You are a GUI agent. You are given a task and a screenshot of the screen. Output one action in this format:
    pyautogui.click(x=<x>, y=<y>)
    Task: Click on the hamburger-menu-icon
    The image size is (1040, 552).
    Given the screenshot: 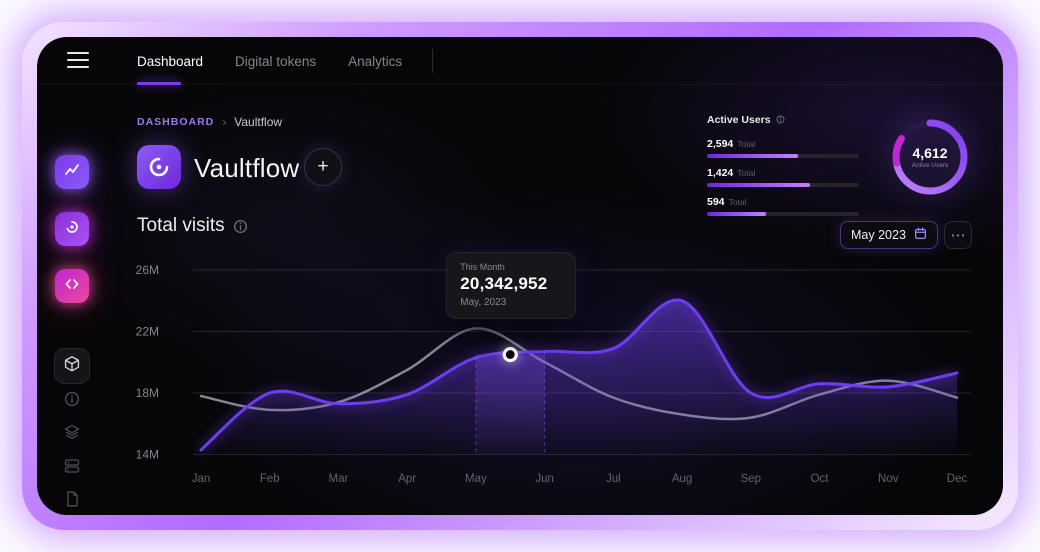 What is the action you would take?
    pyautogui.click(x=78, y=60)
    